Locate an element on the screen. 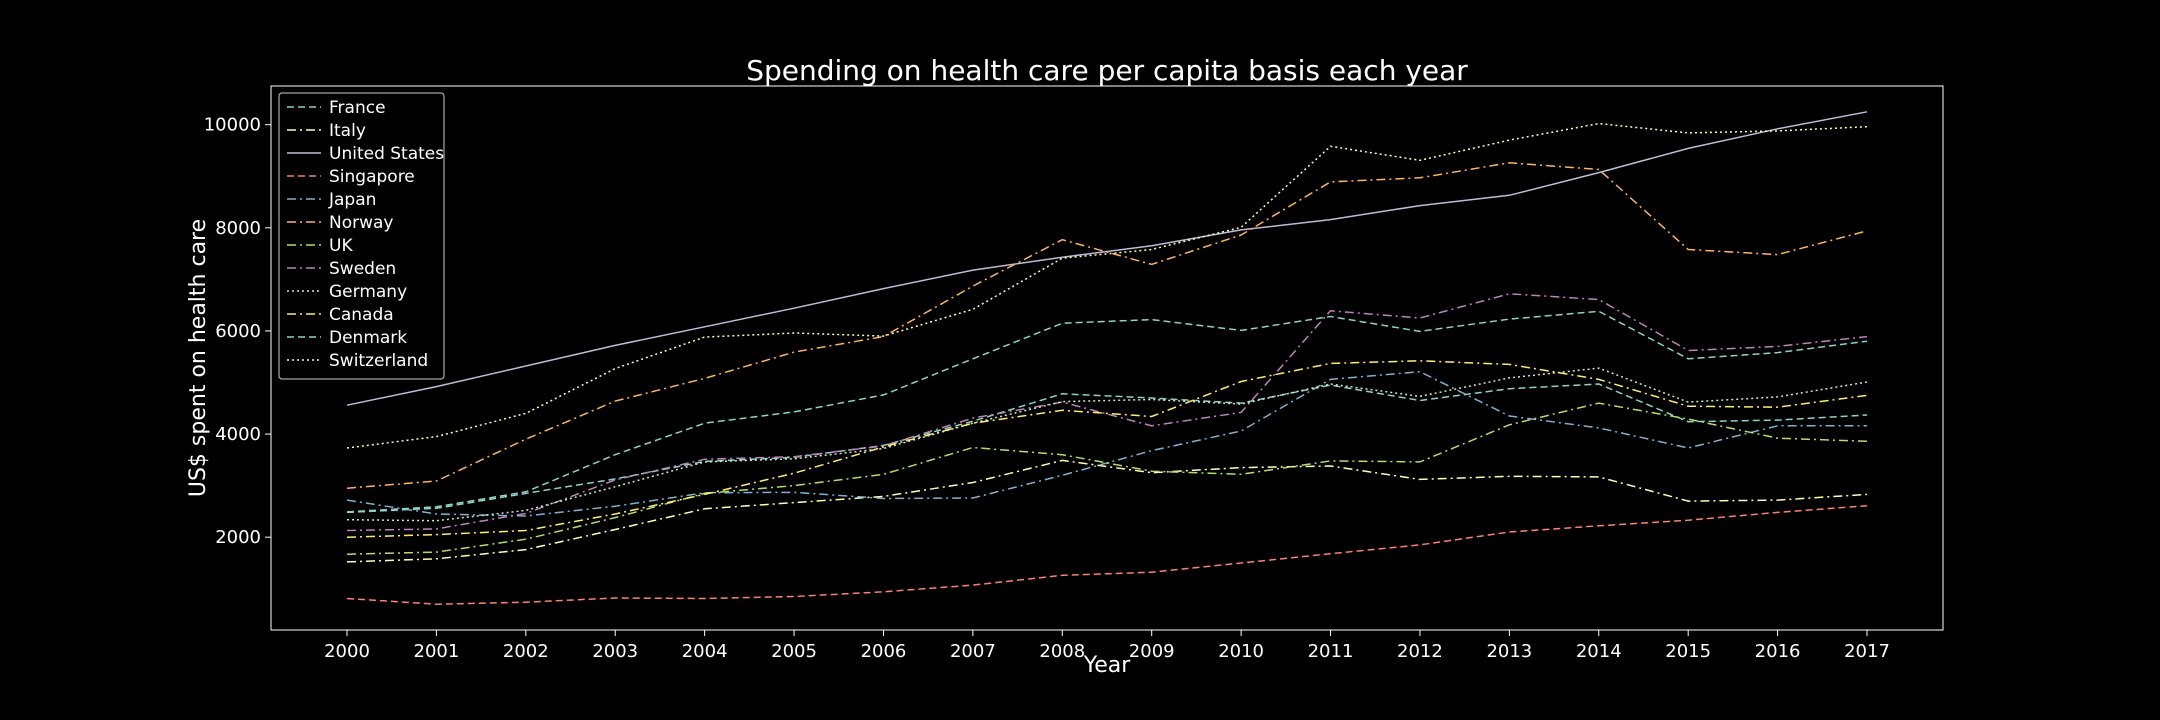 The image size is (2160, 720). y-tick-label: 6000 is located at coordinates (238, 331).